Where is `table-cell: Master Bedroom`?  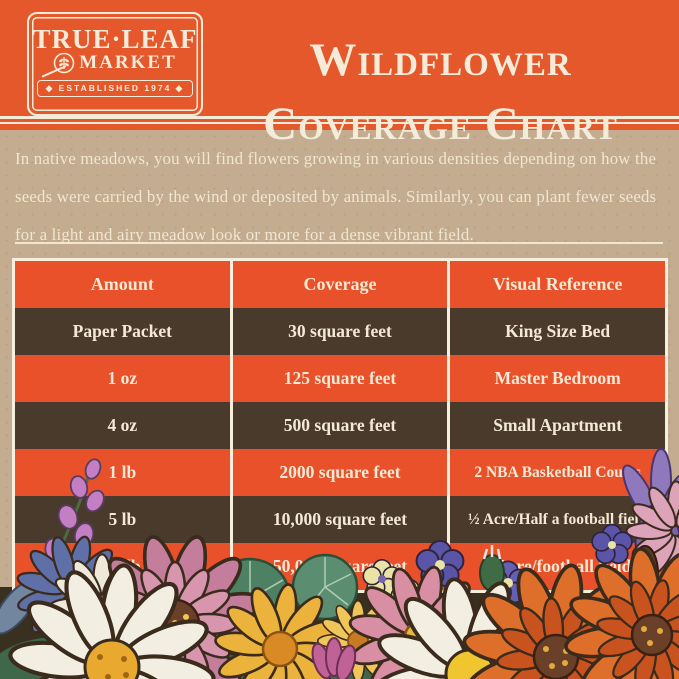
table-cell: Master Bedroom is located at coordinates (557, 378).